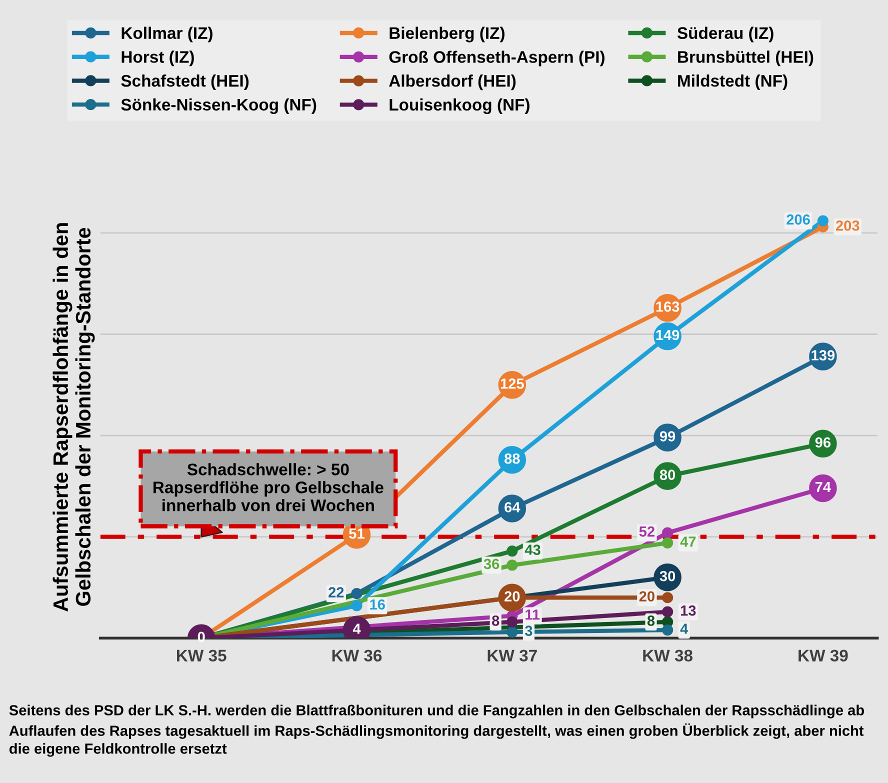  What do you see at coordinates (356, 533) in the screenshot?
I see `data-label: 51` at bounding box center [356, 533].